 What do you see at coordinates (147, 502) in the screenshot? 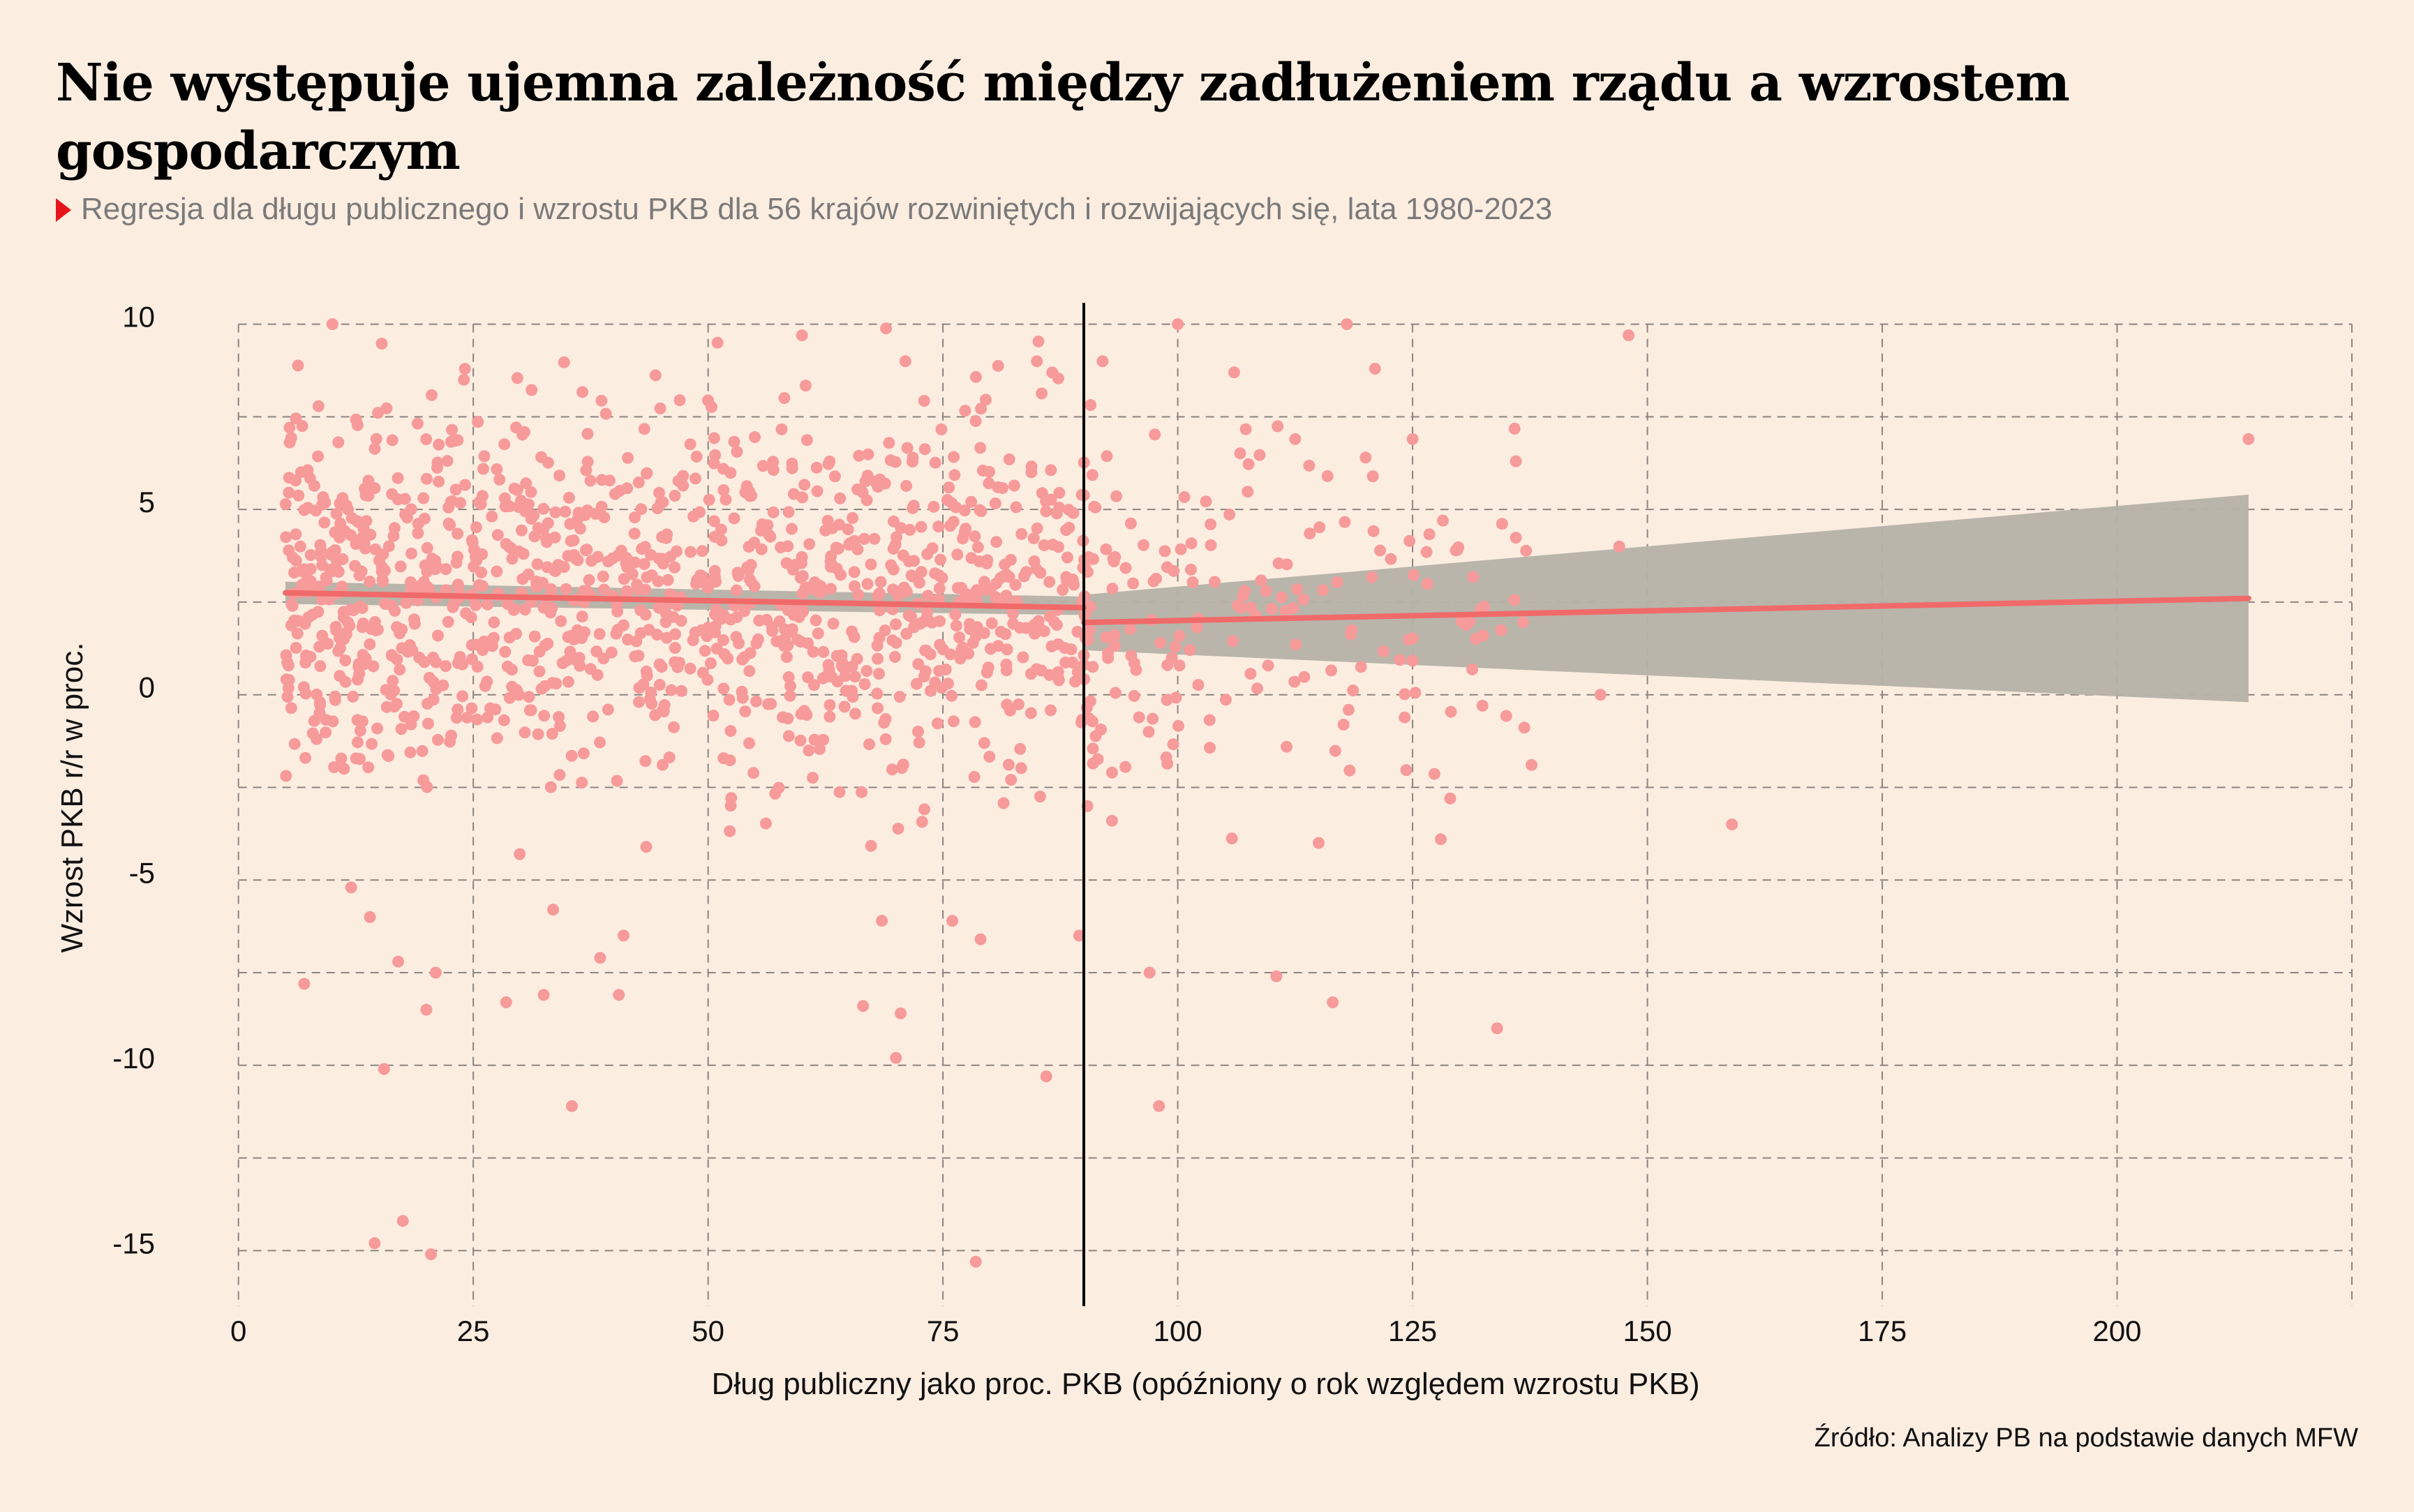
I see `y-tick-label: 5` at bounding box center [147, 502].